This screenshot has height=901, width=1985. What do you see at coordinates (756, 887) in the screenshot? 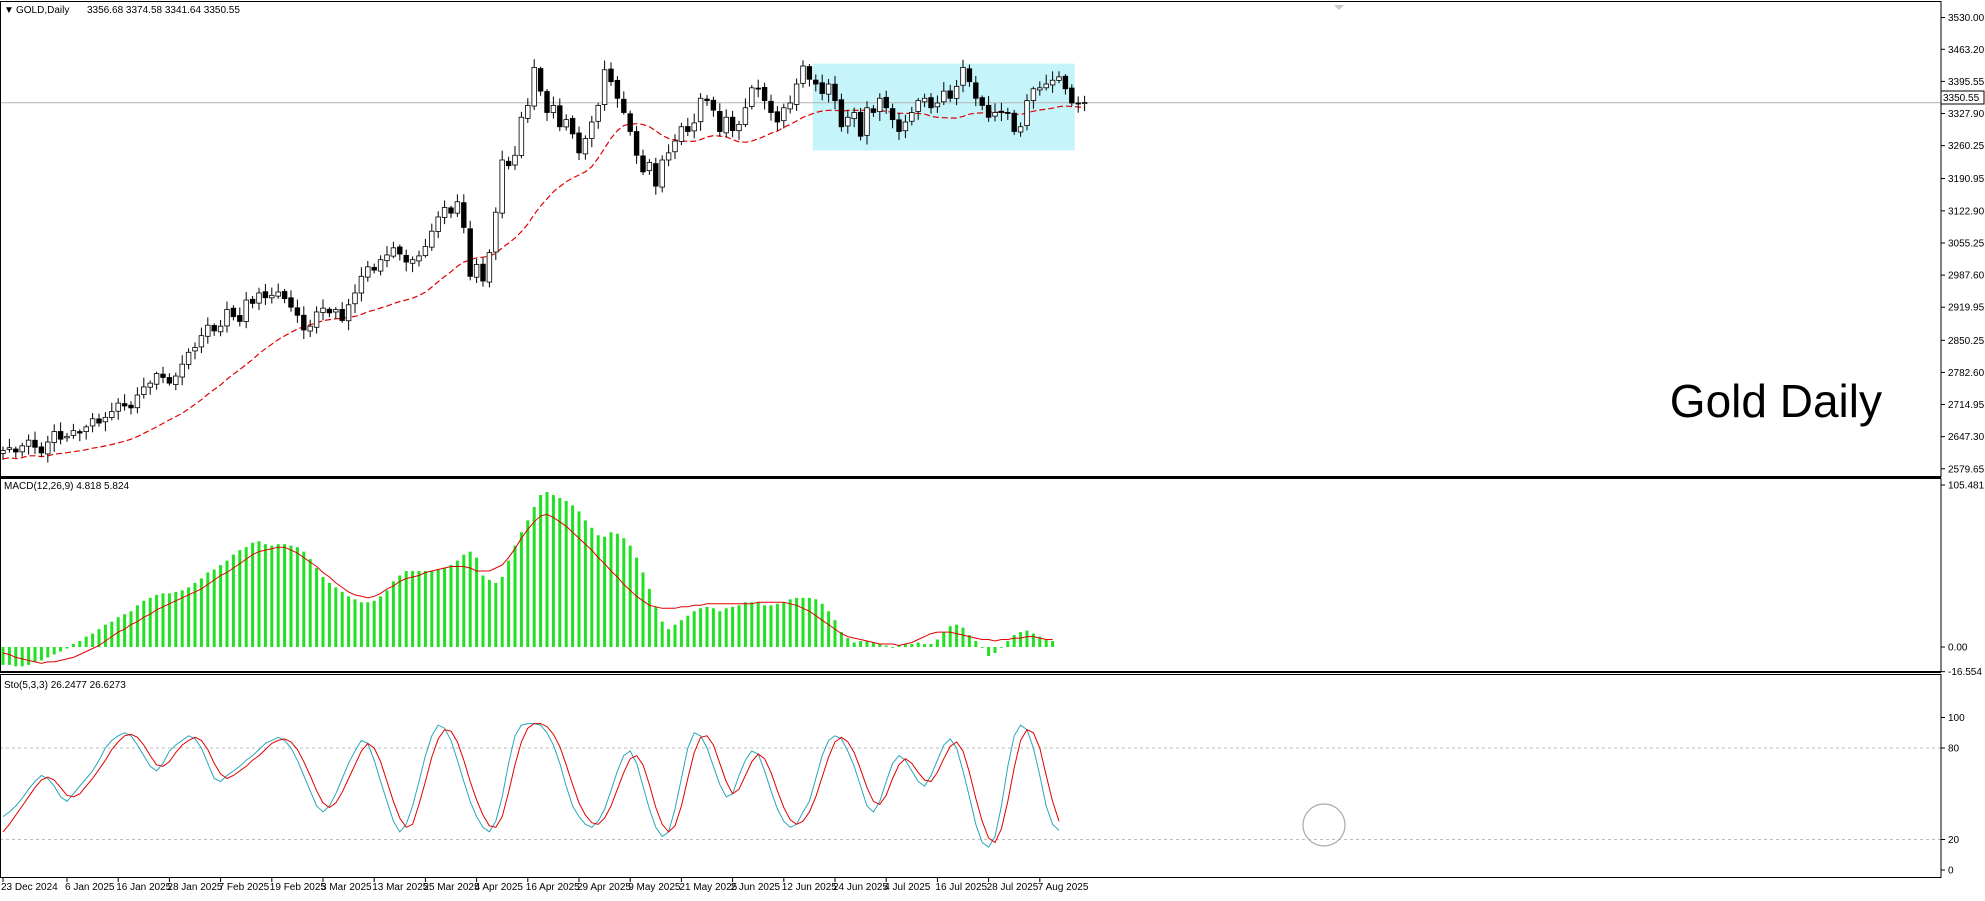
I see `time-axis-label: 2 Jun 2025` at bounding box center [756, 887].